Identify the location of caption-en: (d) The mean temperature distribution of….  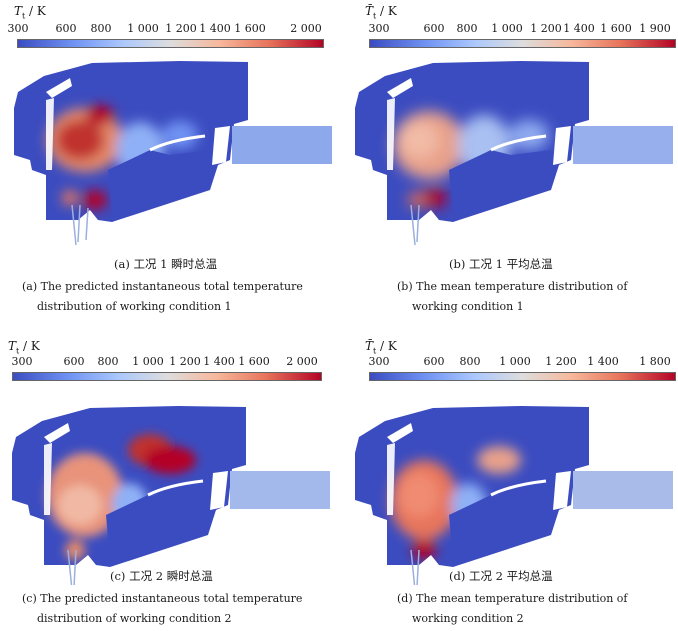
(512, 608).